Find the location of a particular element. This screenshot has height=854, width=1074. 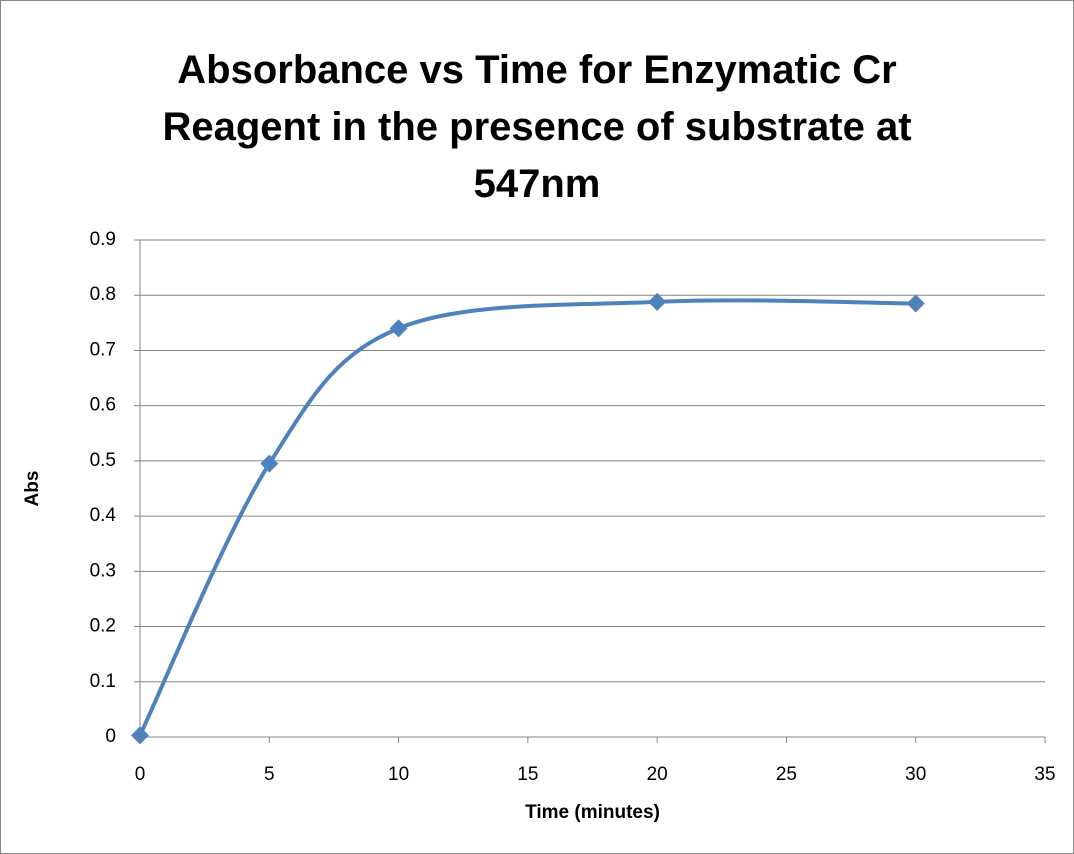

y-tick-label: 0.4 is located at coordinates (103, 515).